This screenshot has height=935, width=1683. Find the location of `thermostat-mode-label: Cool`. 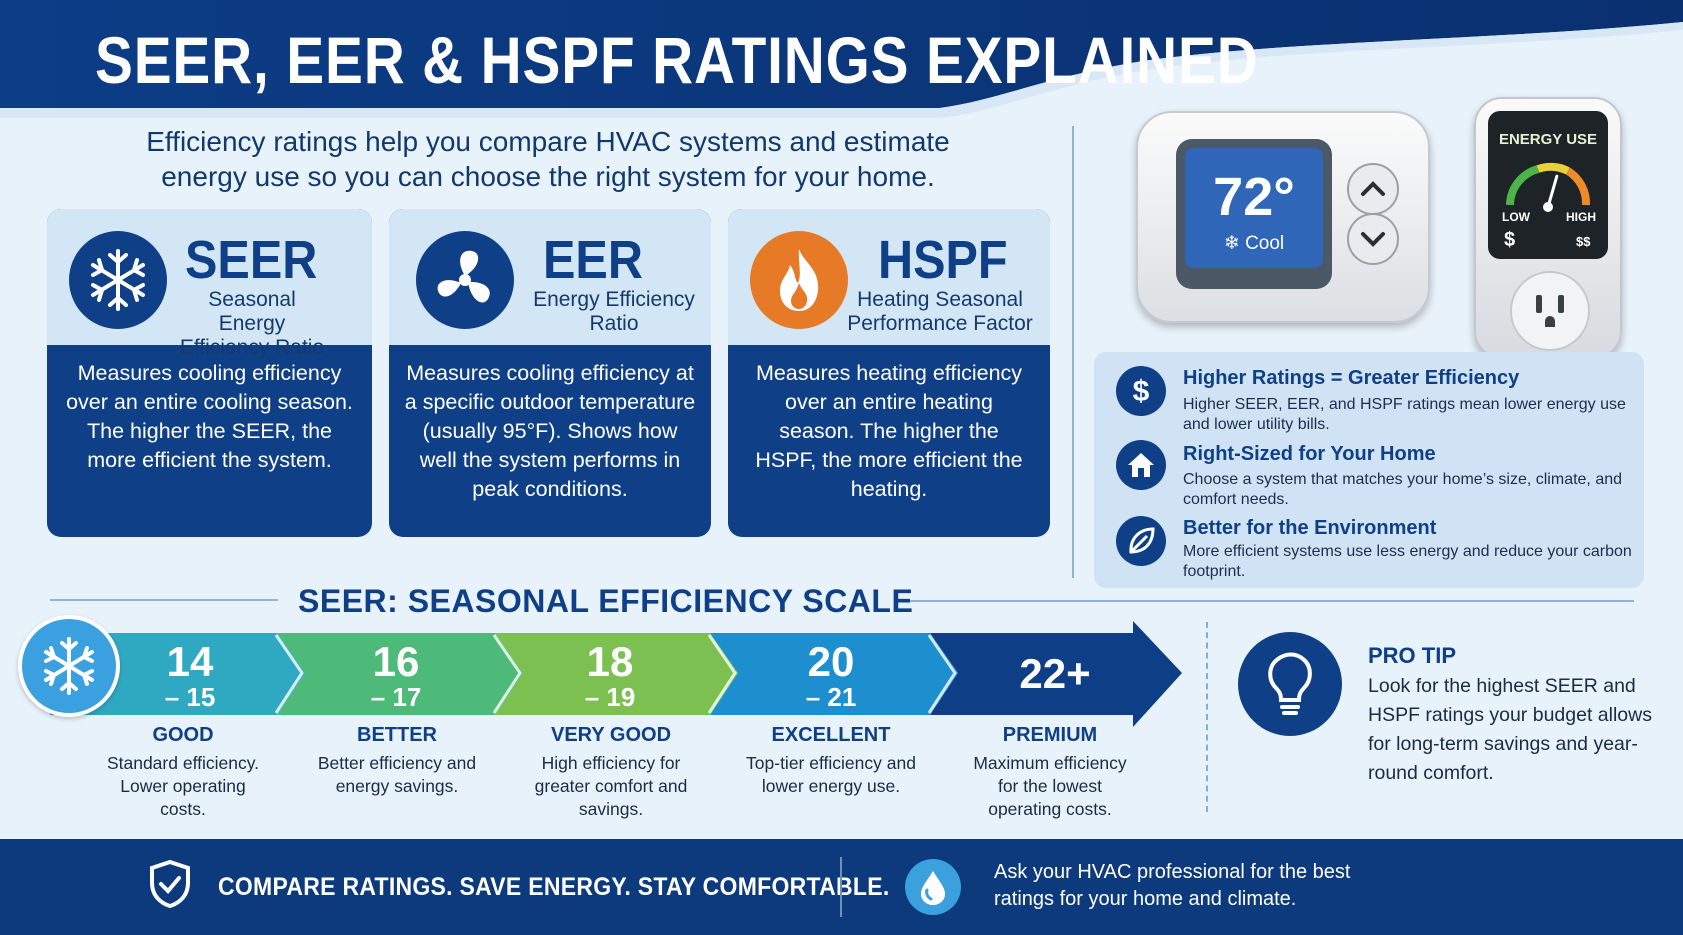

thermostat-mode-label: Cool is located at coordinates (1265, 243).